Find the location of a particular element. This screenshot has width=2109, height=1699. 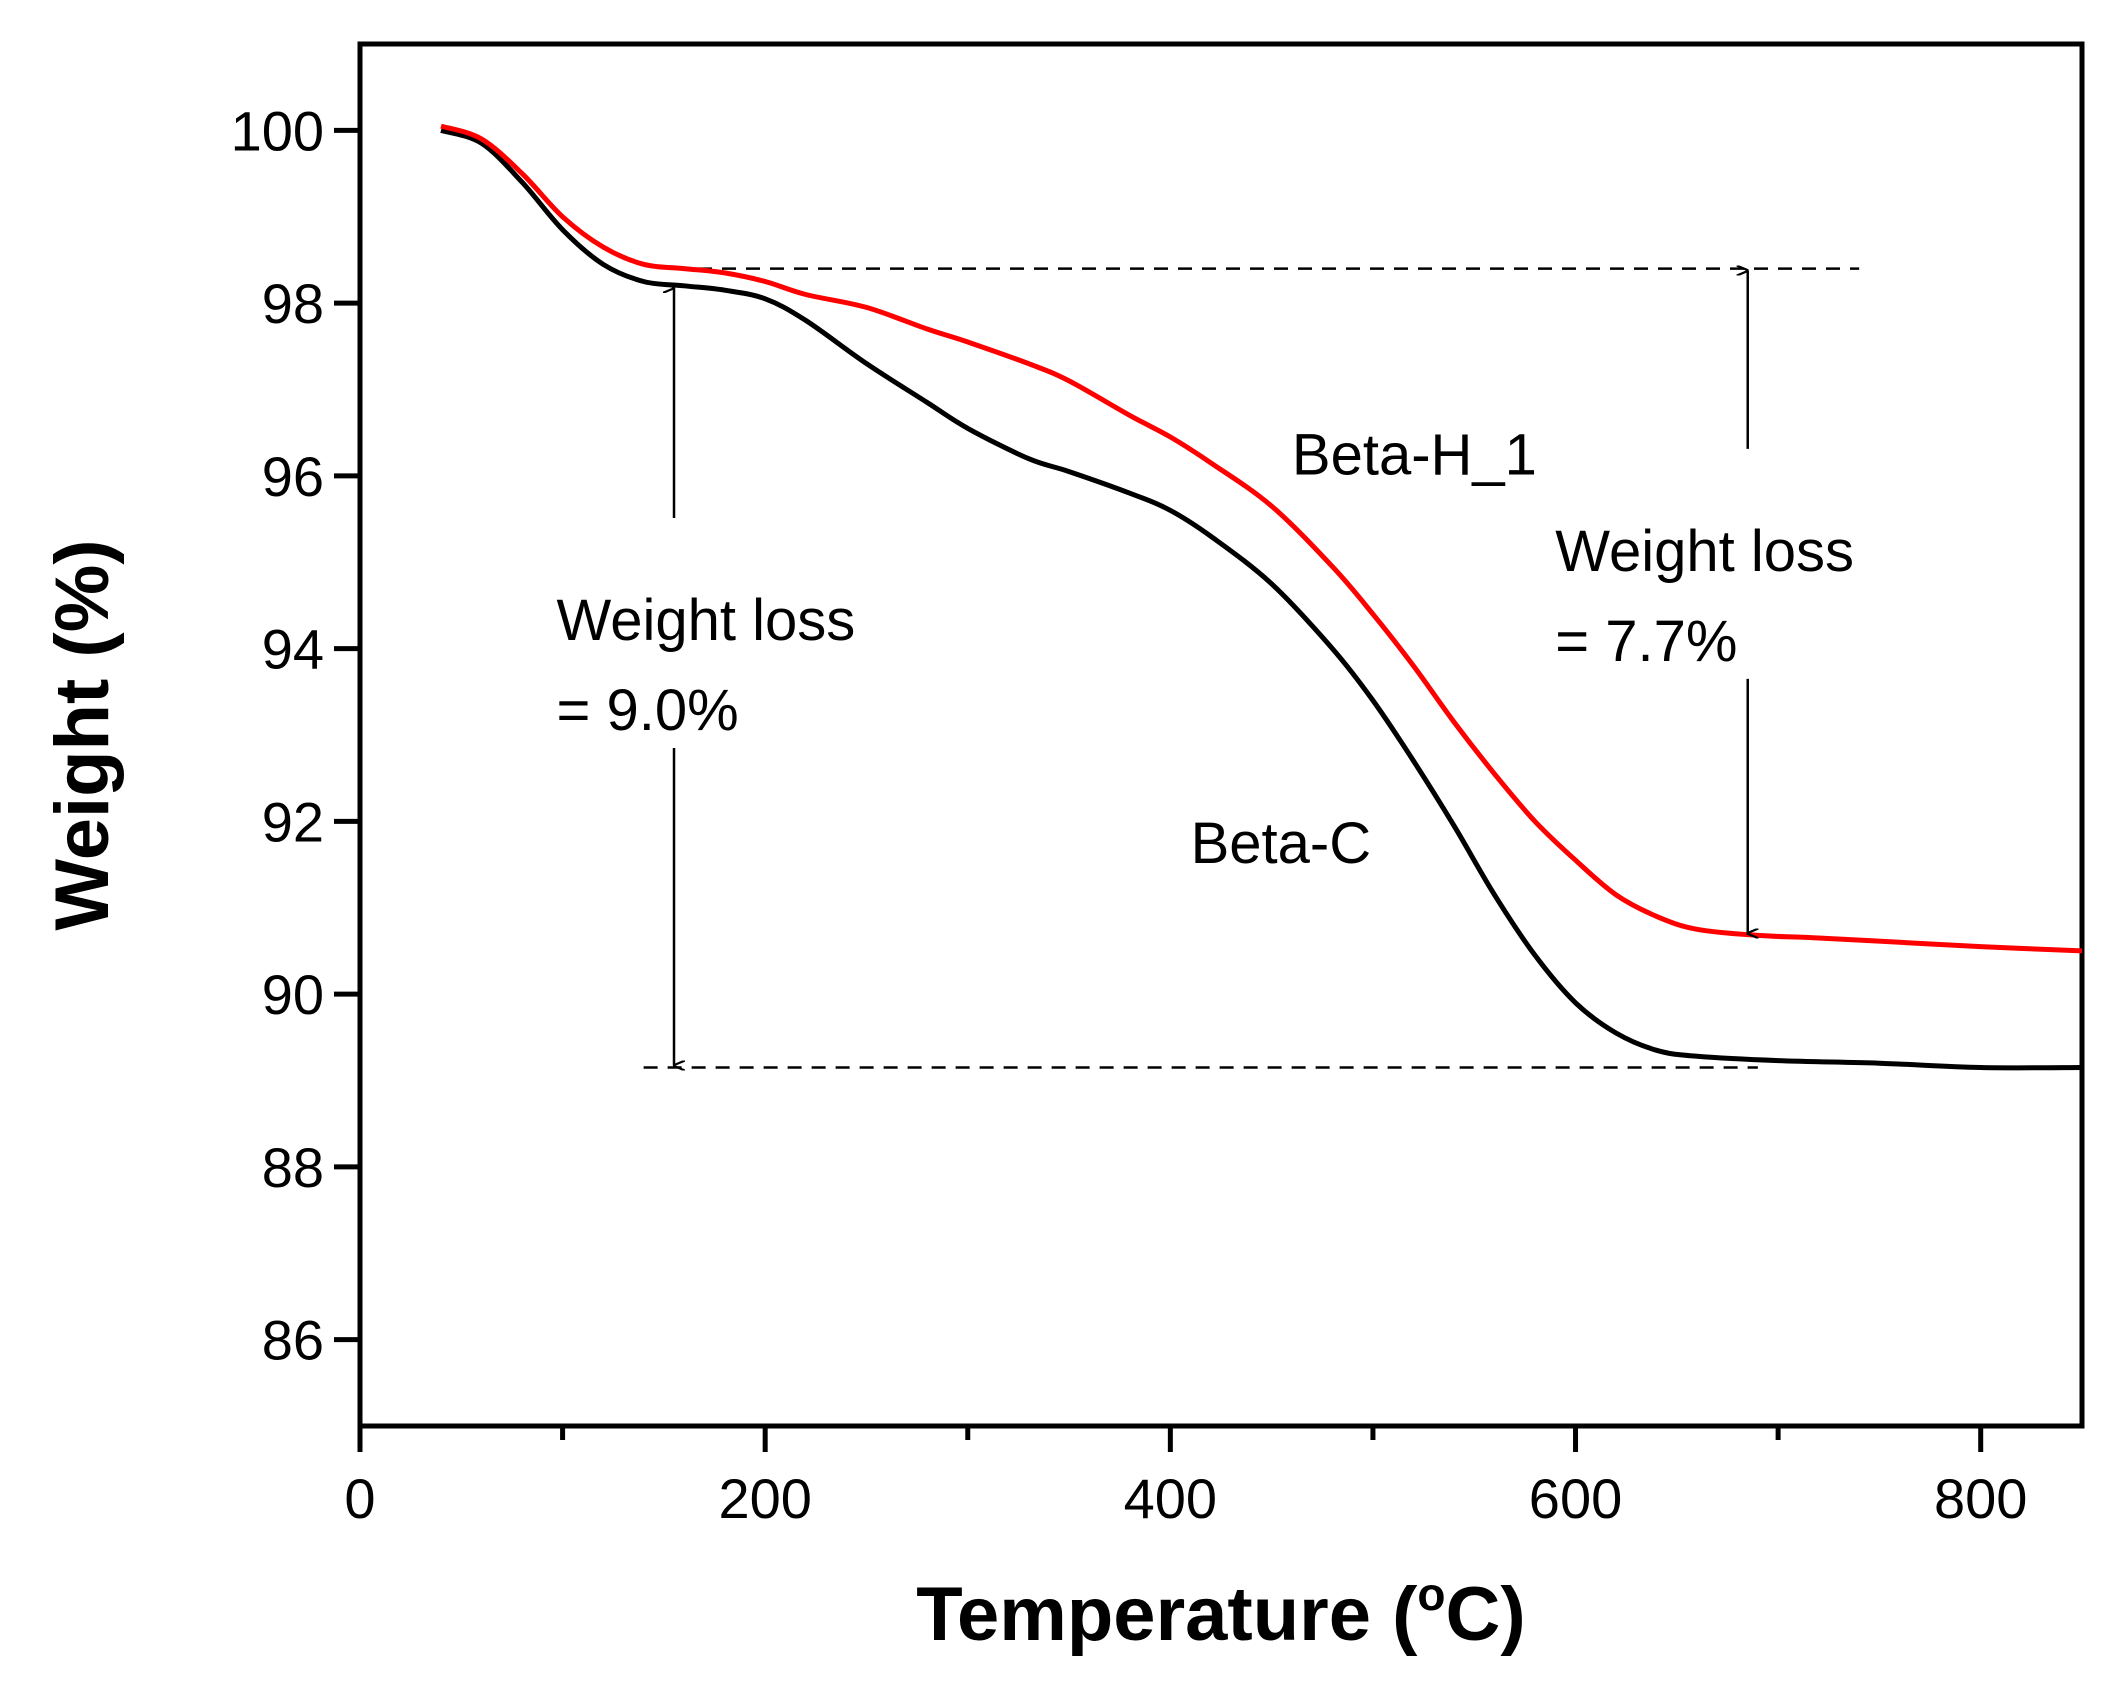

x-axis-ticks: 0 200 400 600 800 is located at coordinates (1185, 1478).